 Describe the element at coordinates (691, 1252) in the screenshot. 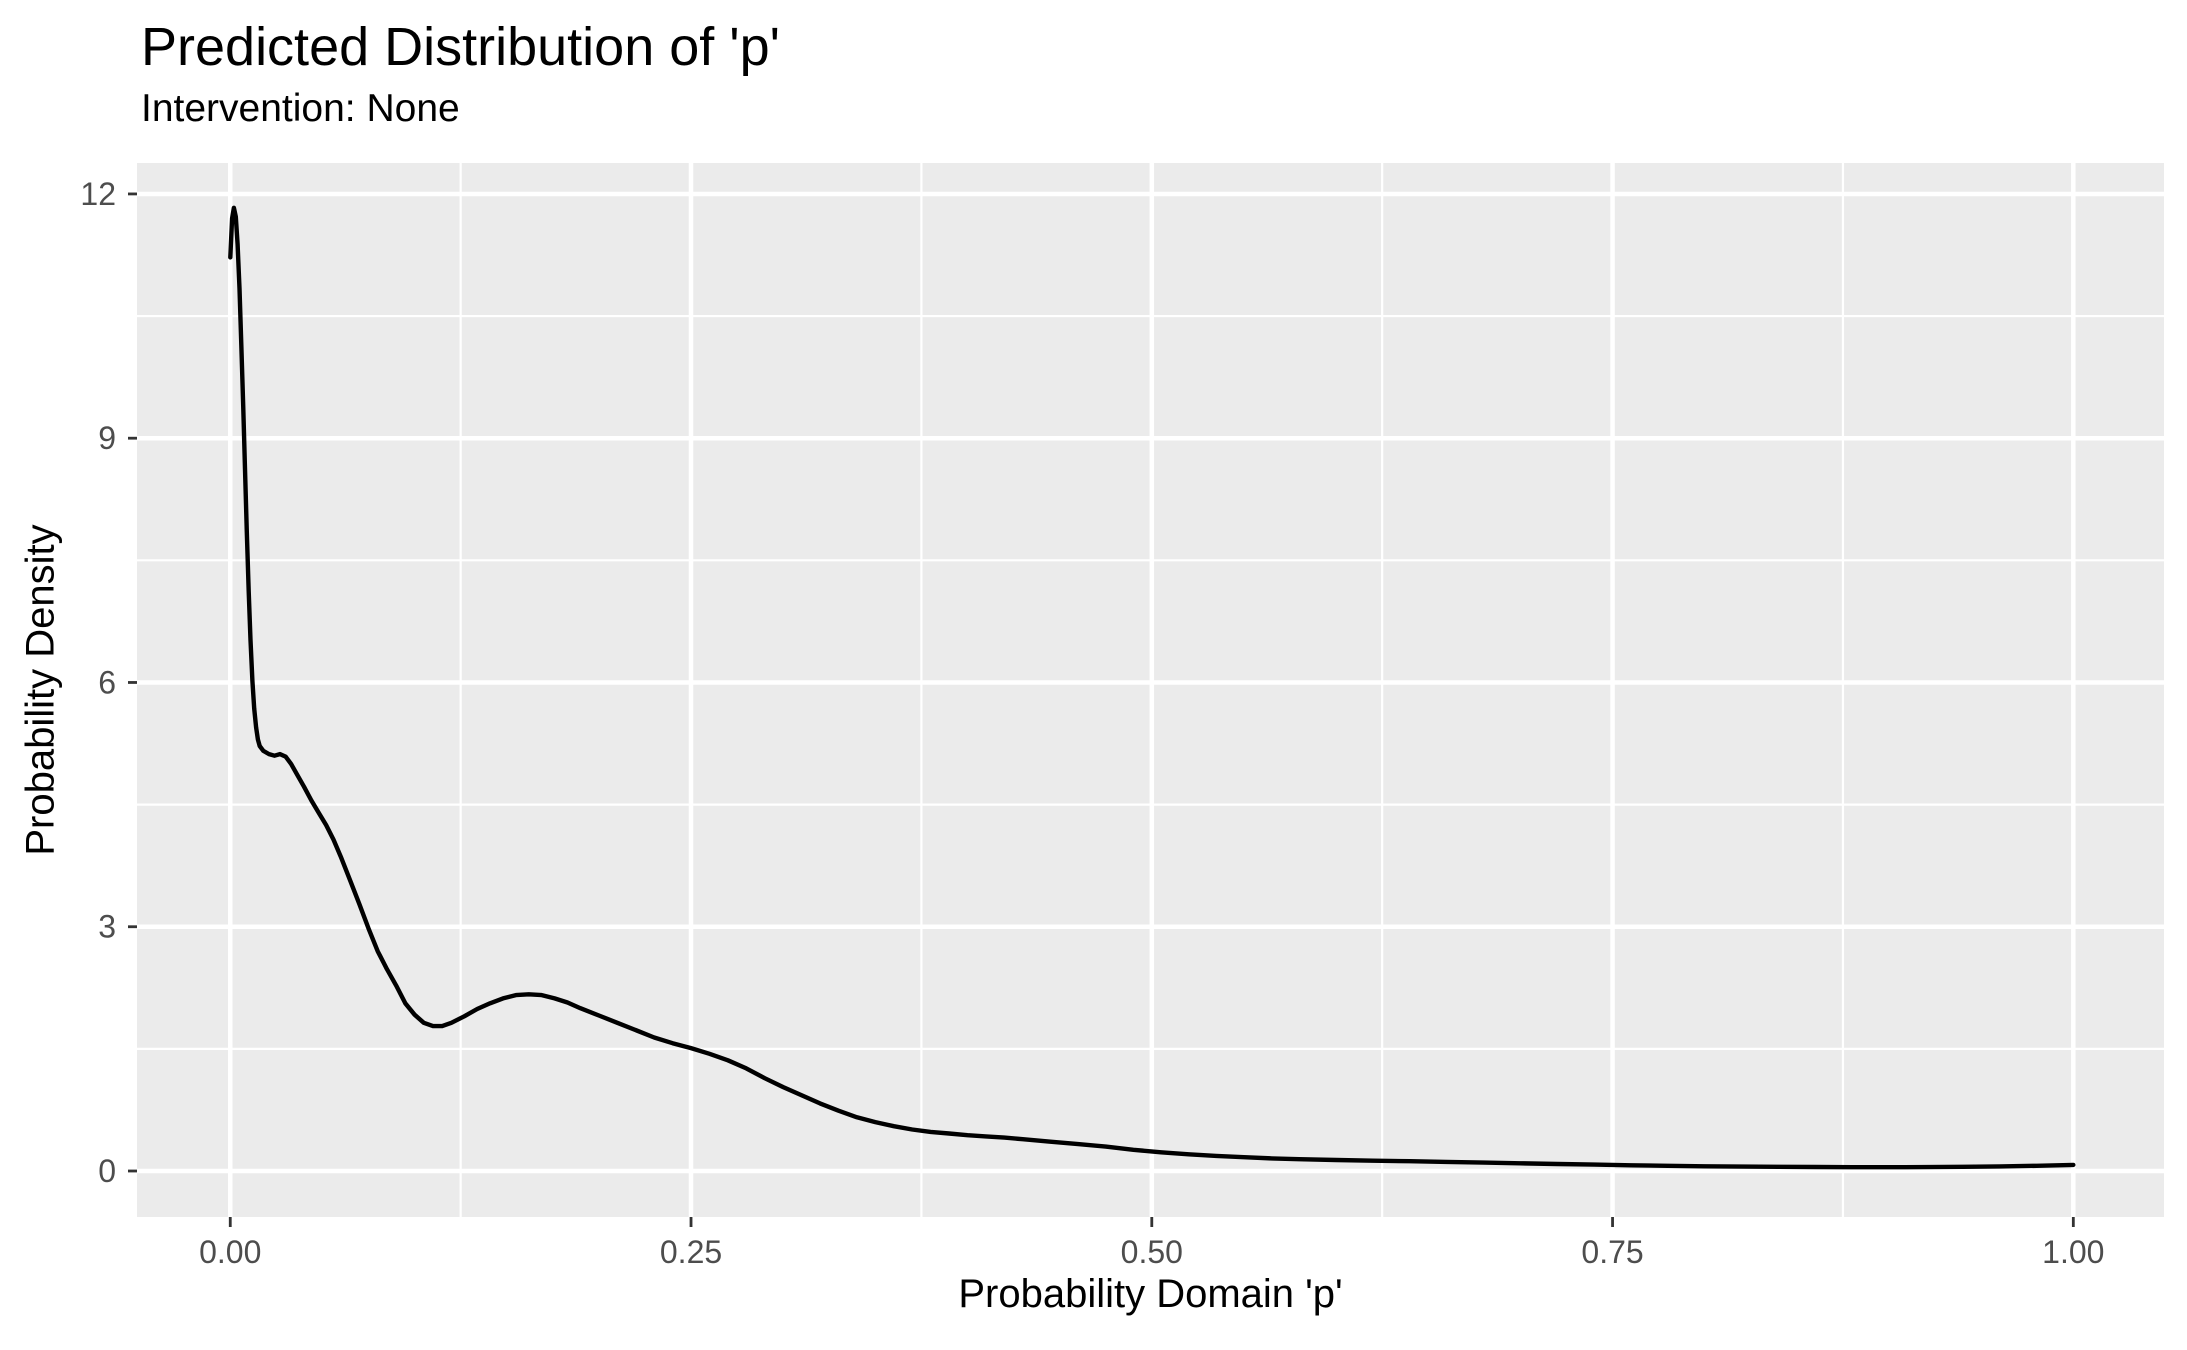

I see `x-tick-label: 0.25` at that location.